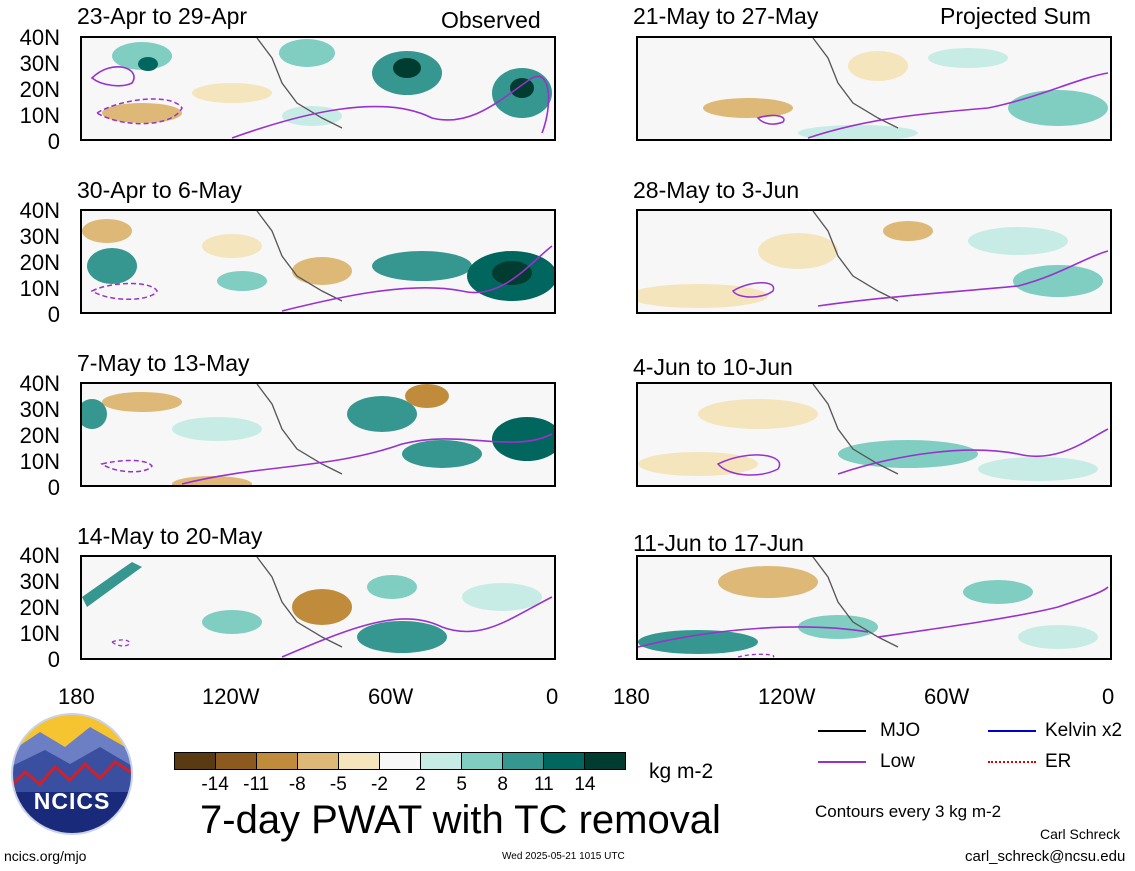 This screenshot has width=1135, height=871. What do you see at coordinates (1080, 834) in the screenshot?
I see `author: Carl Schreck` at bounding box center [1080, 834].